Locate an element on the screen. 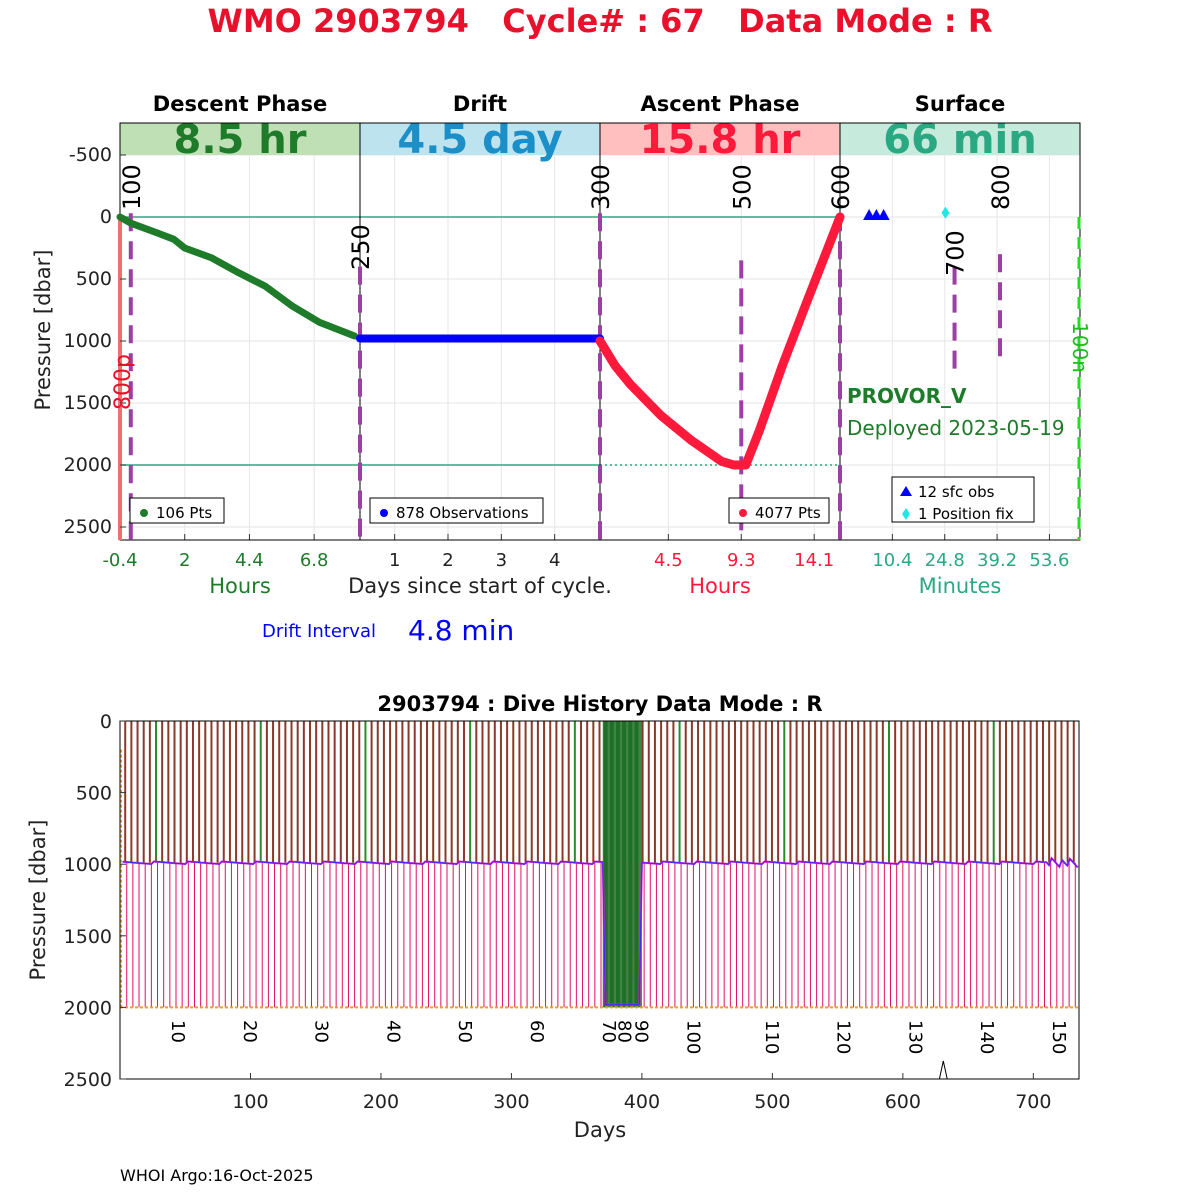 The image size is (1200, 1200). x-tick-label: 9.3 is located at coordinates (741, 560).